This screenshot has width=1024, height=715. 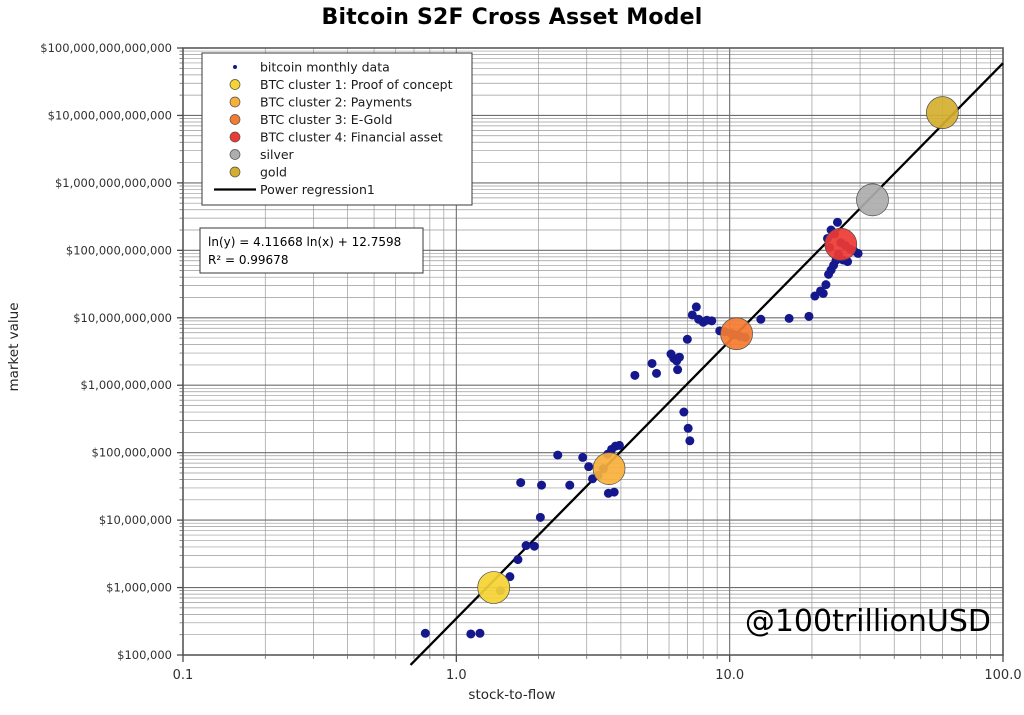 I want to click on watermark: @100trillionUSD, so click(x=868, y=621).